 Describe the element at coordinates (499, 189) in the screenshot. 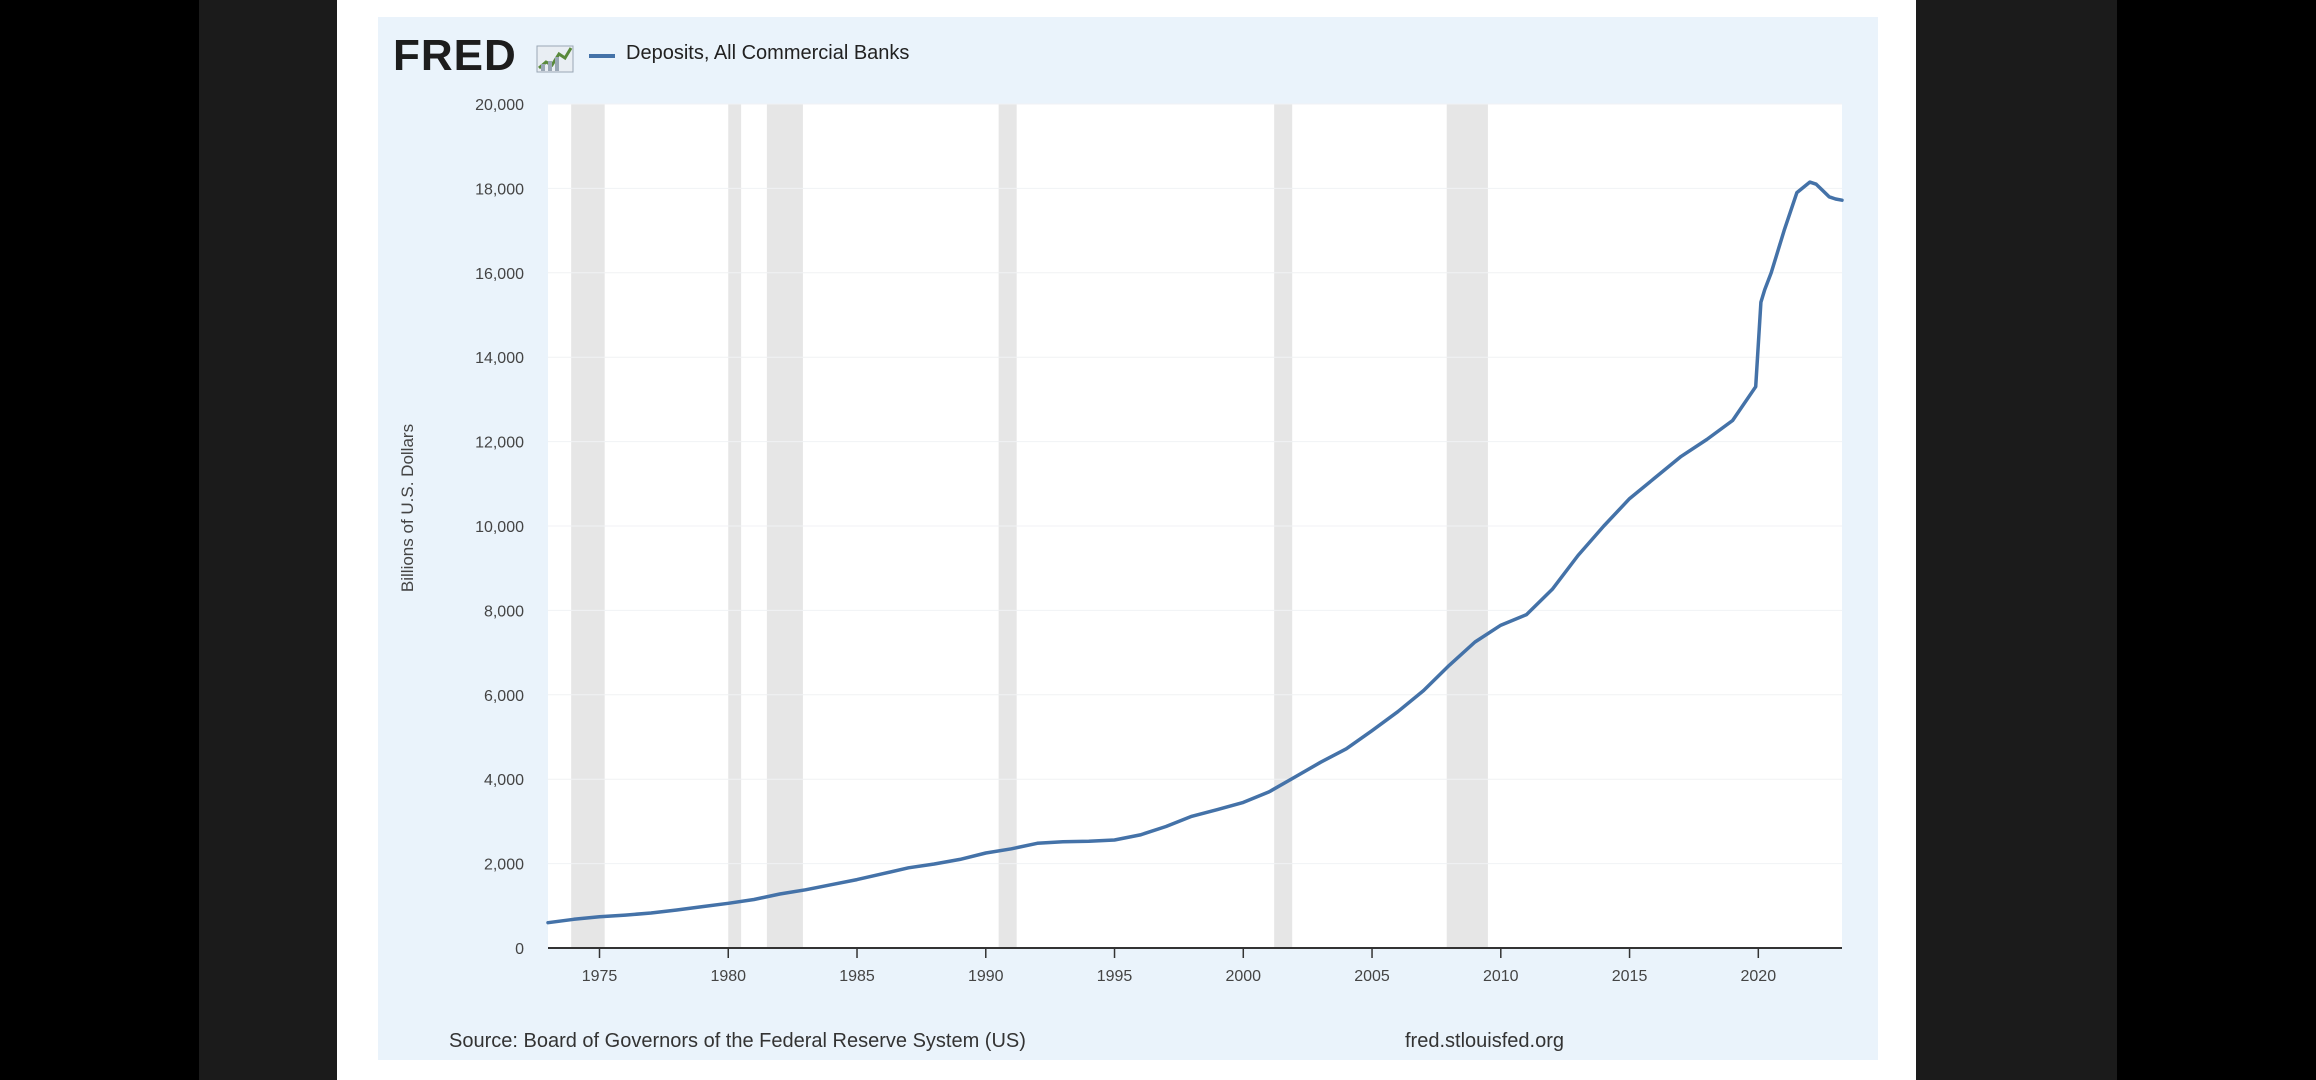

I see `y-tick-label: 18,000` at that location.